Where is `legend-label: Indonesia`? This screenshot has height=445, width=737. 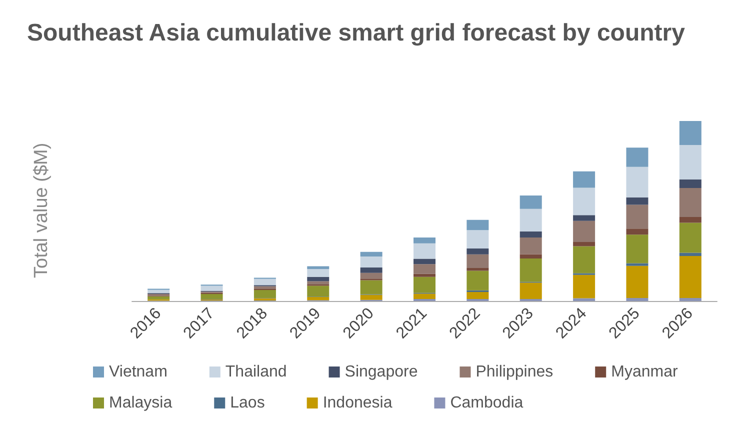
legend-label: Indonesia is located at coordinates (357, 403).